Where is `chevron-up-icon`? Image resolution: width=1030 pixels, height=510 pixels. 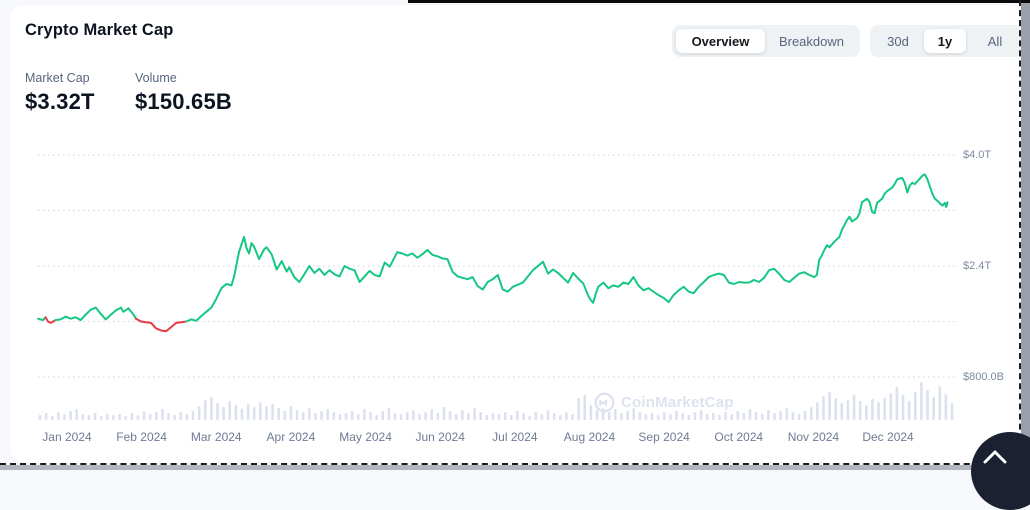 chevron-up-icon is located at coordinates (995, 457).